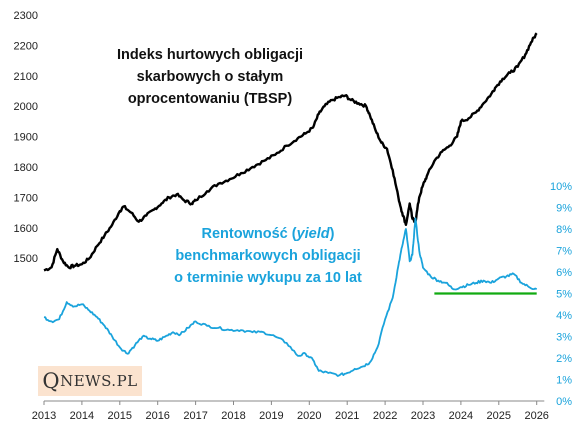 The image size is (574, 440). Describe the element at coordinates (210, 99) in the screenshot. I see `annotation-line: oprocentowaniu (TBSP)` at that location.